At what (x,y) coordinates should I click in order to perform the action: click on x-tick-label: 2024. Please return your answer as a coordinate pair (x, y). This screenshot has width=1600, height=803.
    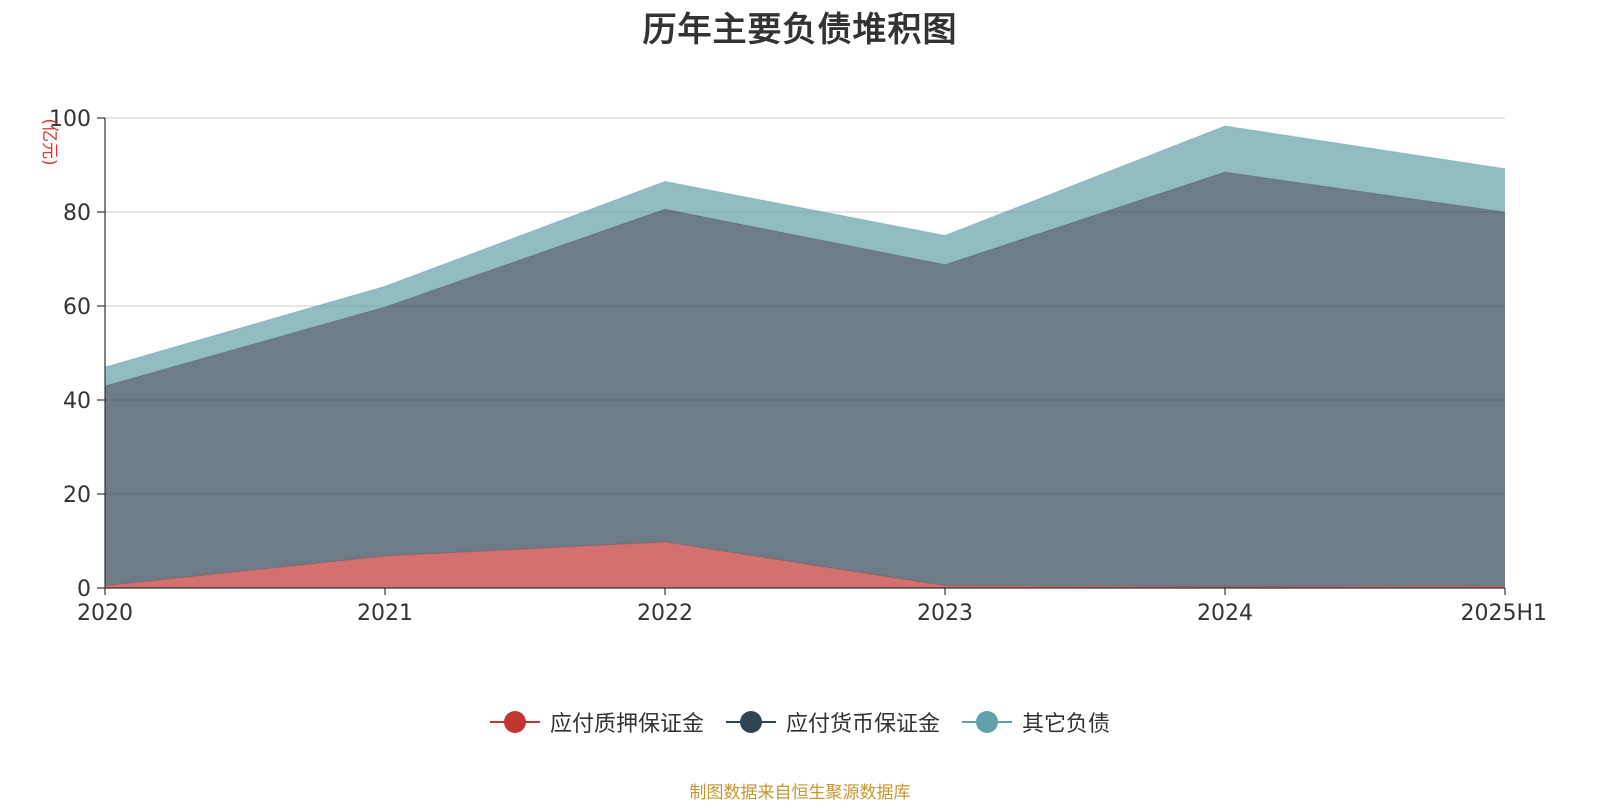
    Looking at the image, I should click on (1225, 613).